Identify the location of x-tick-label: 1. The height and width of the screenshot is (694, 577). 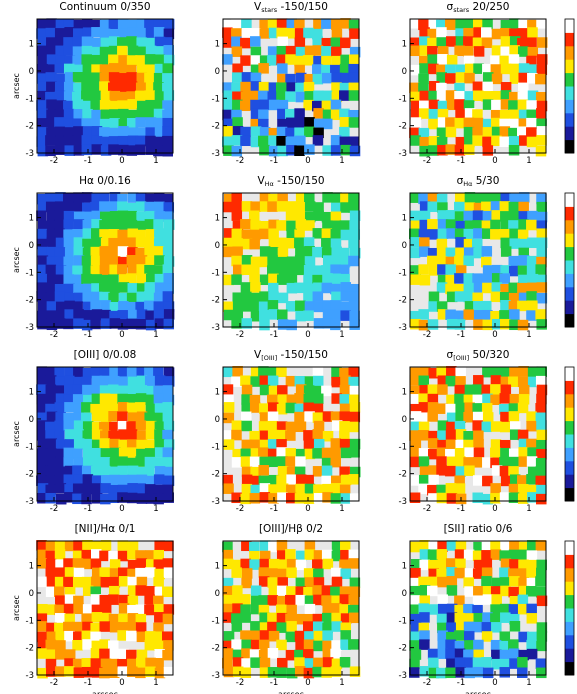
(528, 509).